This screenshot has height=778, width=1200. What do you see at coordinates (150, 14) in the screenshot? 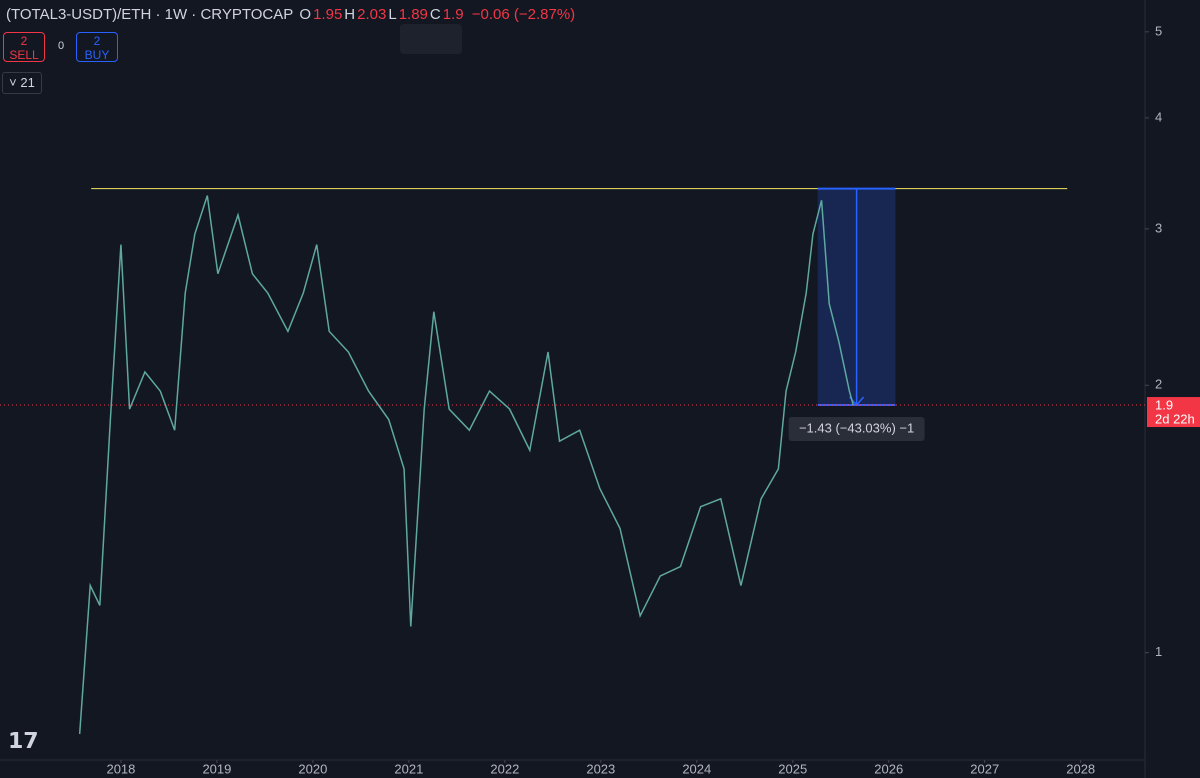
I see `symbol: (TOTAL3-USDT)/ETH · 1W · CRYPTOCAP` at bounding box center [150, 14].